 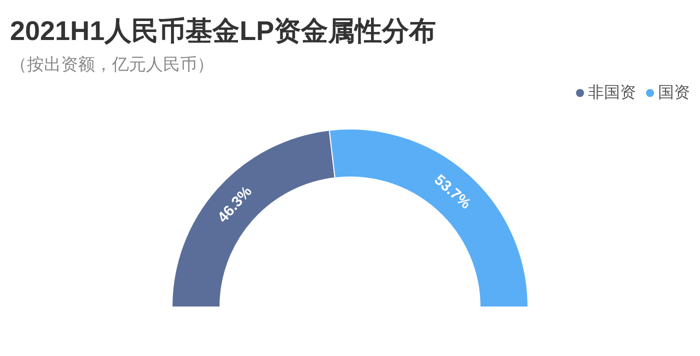 What do you see at coordinates (674, 93) in the screenshot?
I see `legend-label: 国资` at bounding box center [674, 93].